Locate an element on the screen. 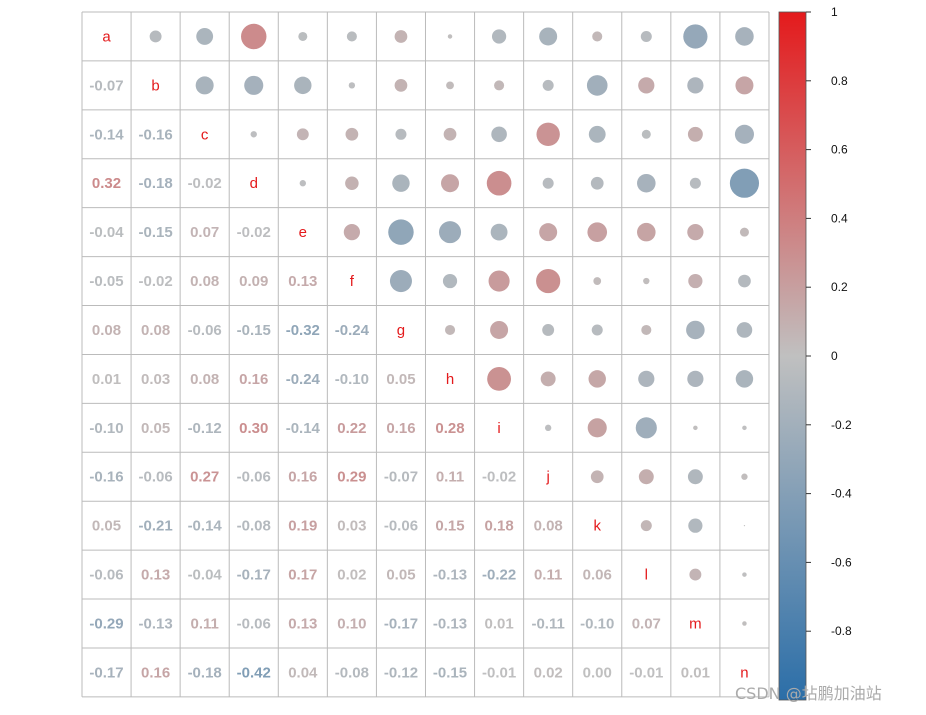 The height and width of the screenshot is (715, 926). variable-label: h is located at coordinates (450, 379).